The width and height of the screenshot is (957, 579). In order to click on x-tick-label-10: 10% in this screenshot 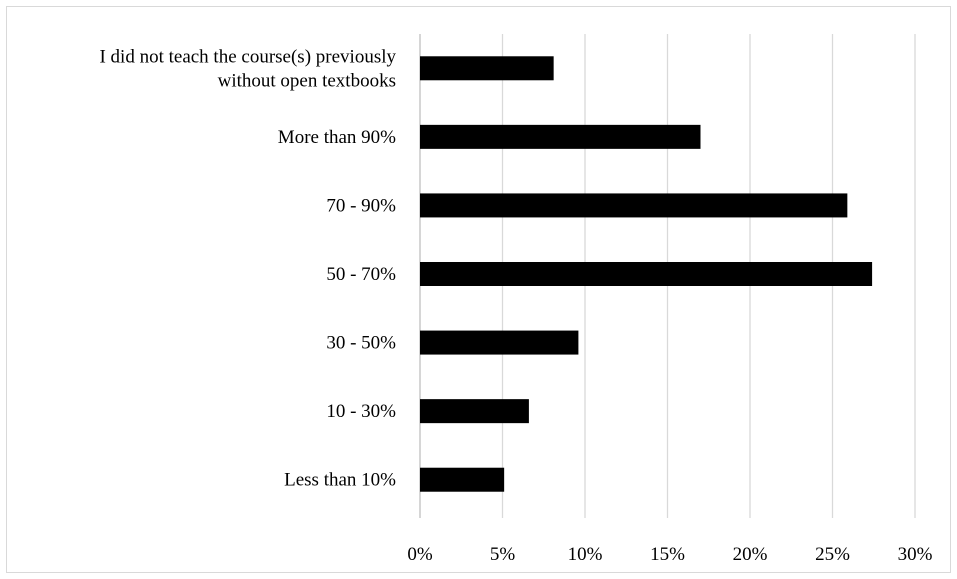, I will do `click(585, 554)`.